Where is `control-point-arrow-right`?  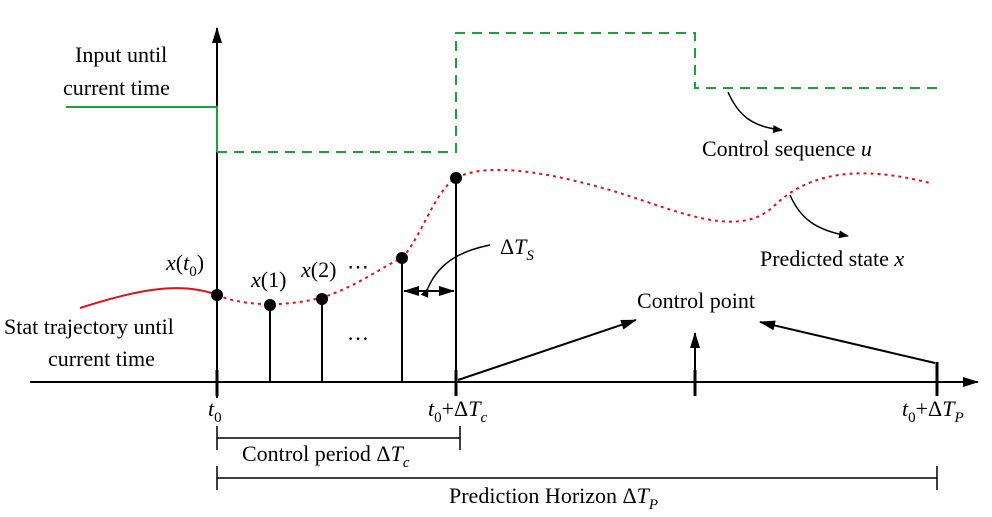 control-point-arrow-right is located at coordinates (847, 342).